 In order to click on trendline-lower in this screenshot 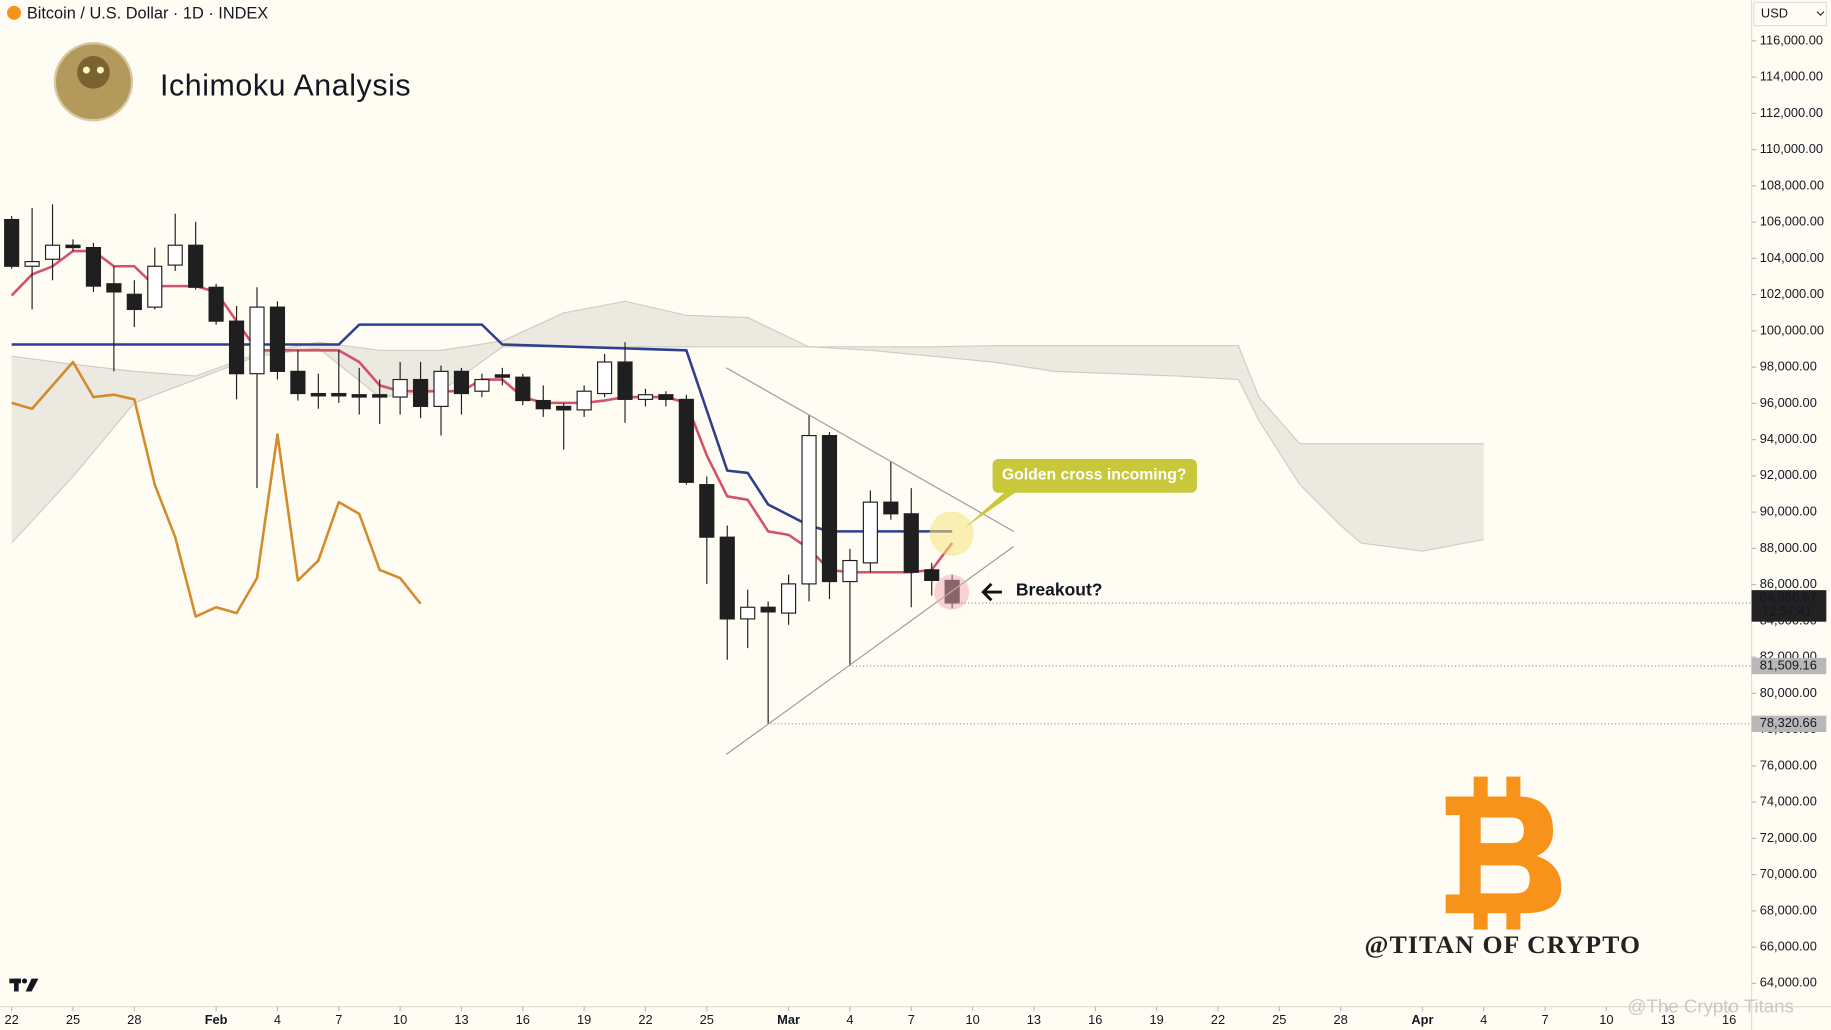, I will do `click(869, 650)`.